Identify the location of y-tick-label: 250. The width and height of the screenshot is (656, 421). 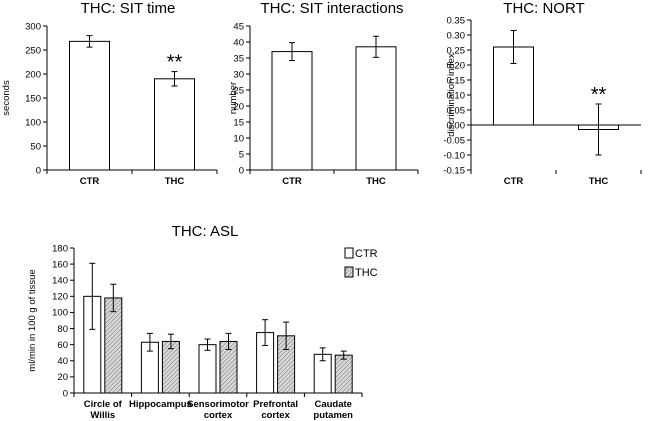
(33, 50).